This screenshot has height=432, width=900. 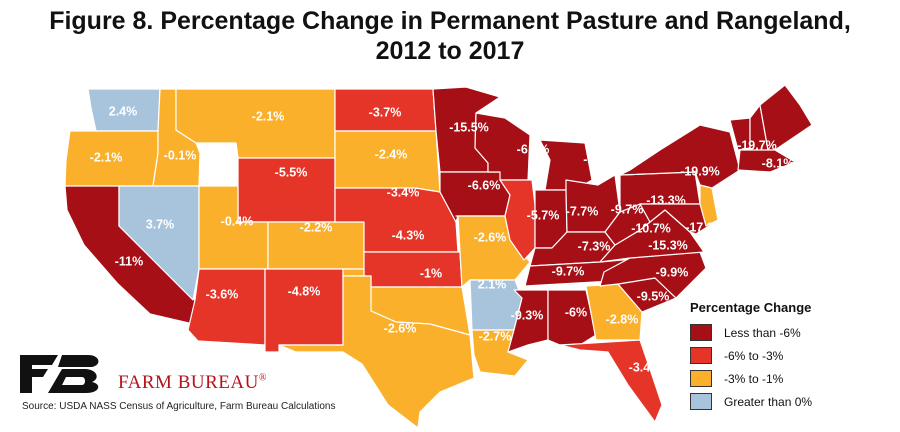 I want to click on state-label-la: -2.7%, so click(x=495, y=336).